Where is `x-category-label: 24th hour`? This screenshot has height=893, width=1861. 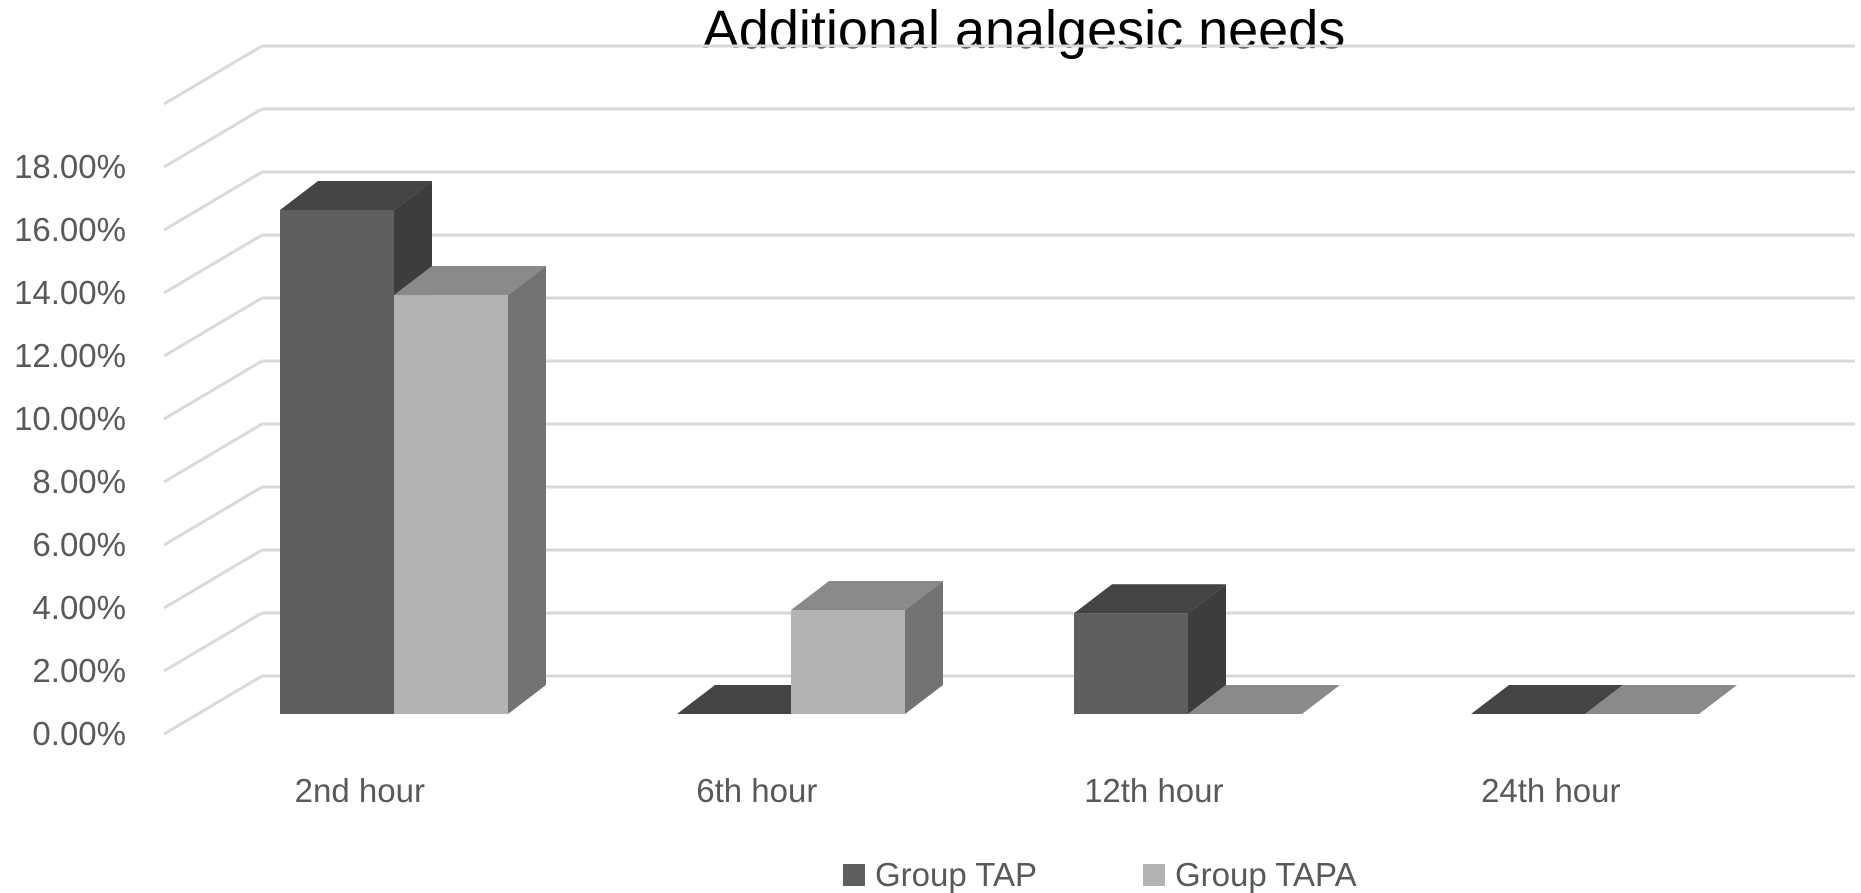 x-category-label: 24th hour is located at coordinates (1550, 790).